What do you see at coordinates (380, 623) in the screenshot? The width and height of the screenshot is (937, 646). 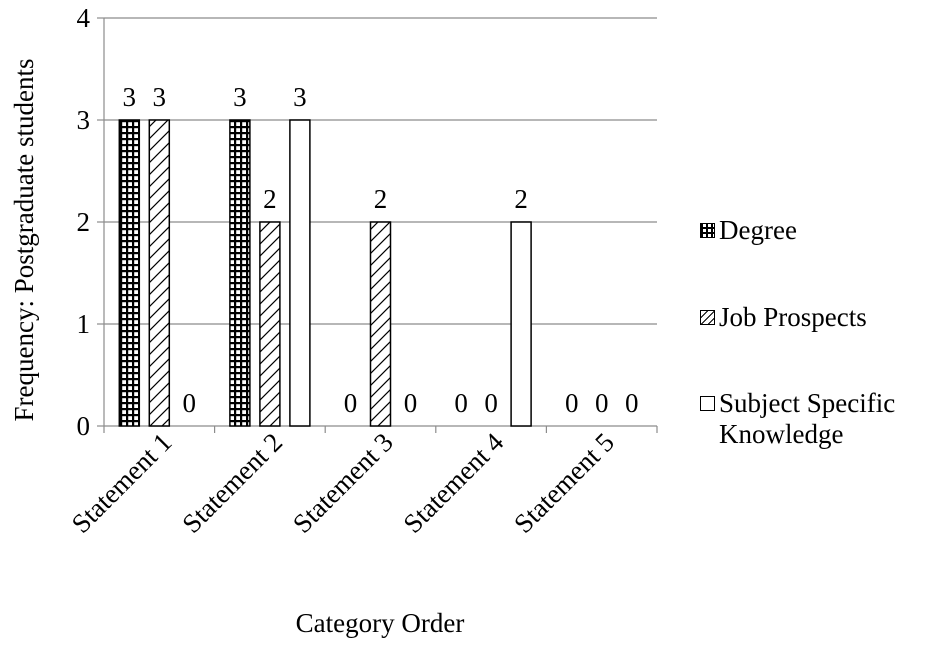 I see `x-axis-title: Category Order` at bounding box center [380, 623].